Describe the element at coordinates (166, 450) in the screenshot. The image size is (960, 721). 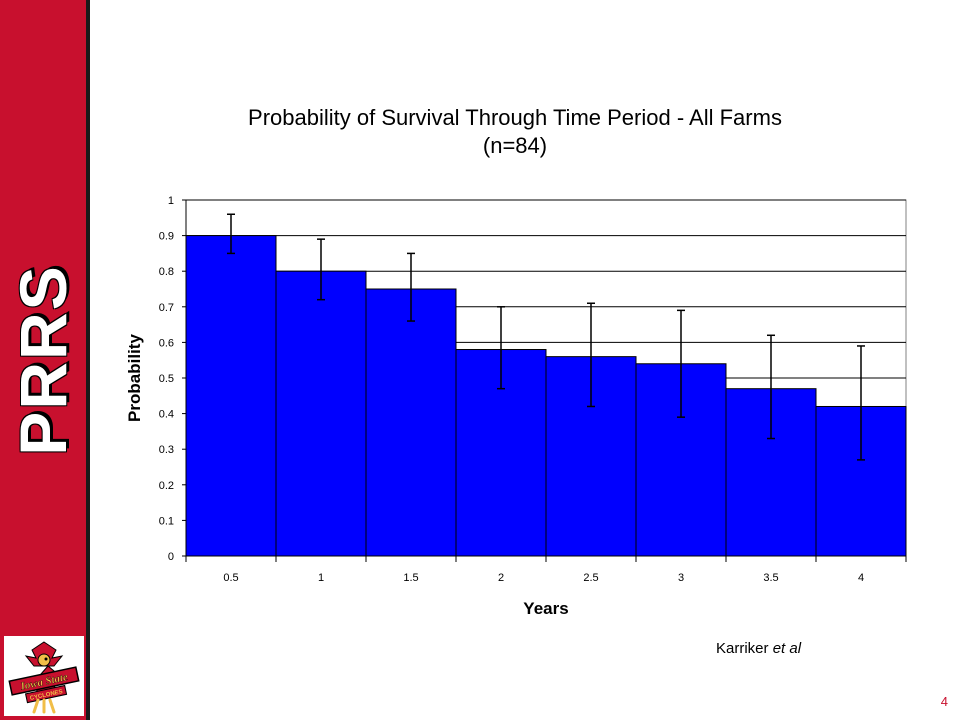
I see `y-tick-label: 0.3` at that location.